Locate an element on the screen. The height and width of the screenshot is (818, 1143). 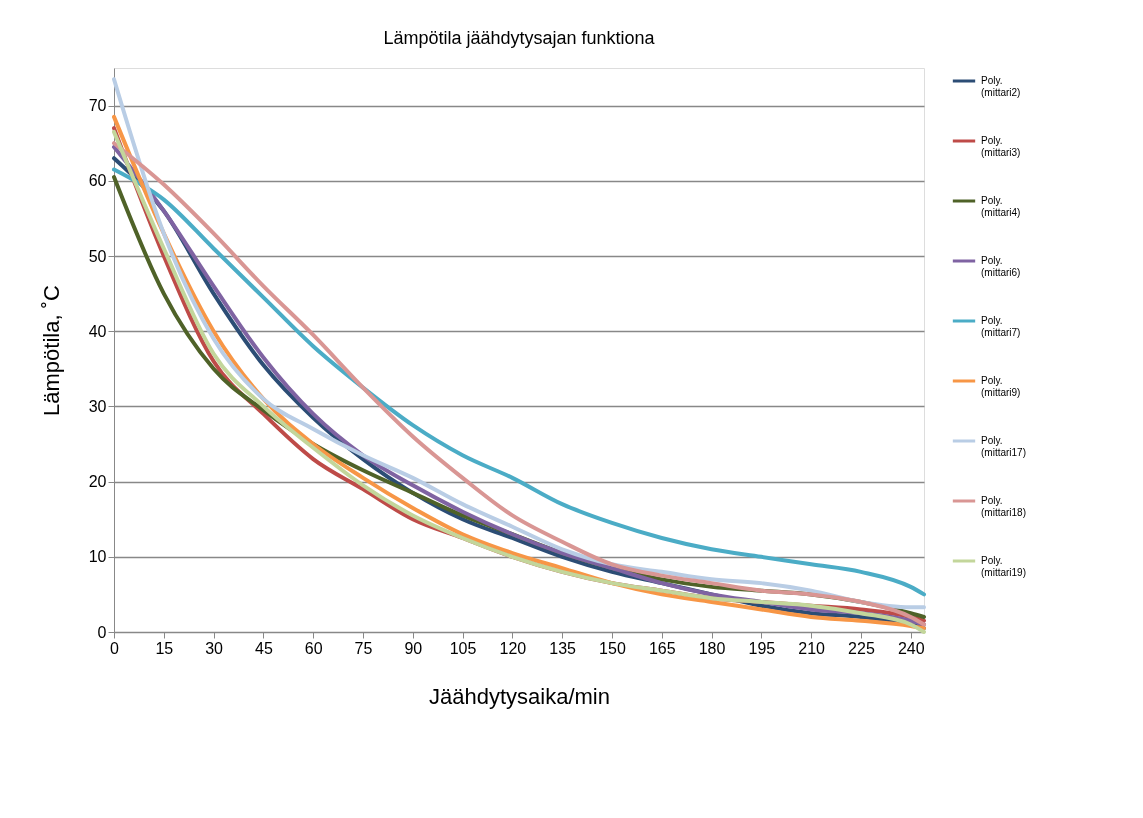
y-tick-label: 40 is located at coordinates (97, 331).